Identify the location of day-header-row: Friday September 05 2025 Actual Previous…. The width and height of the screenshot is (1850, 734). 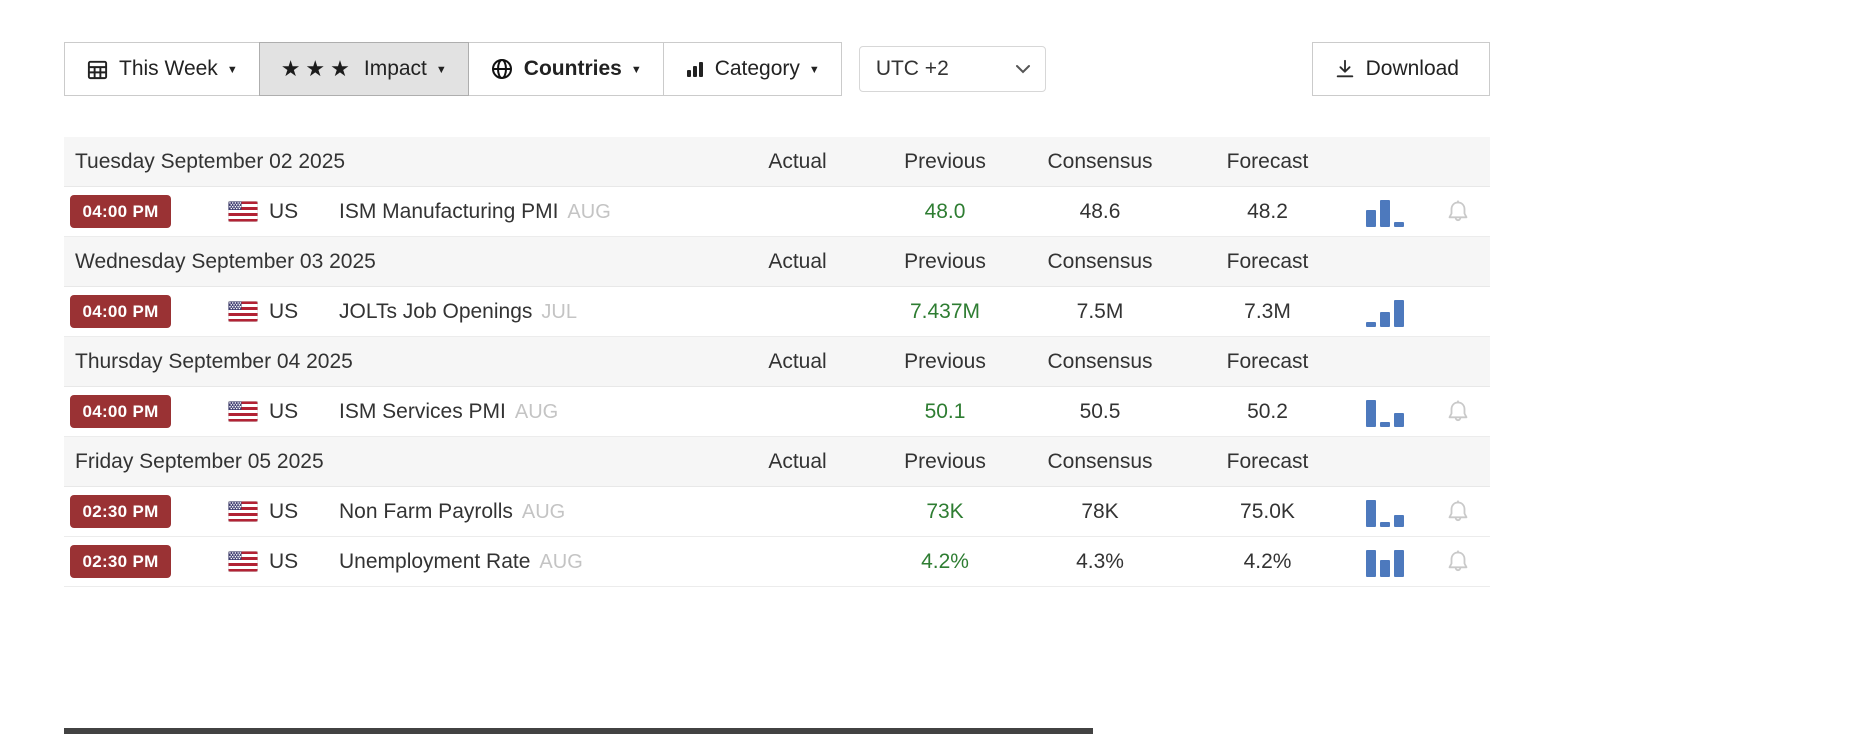
(777, 462).